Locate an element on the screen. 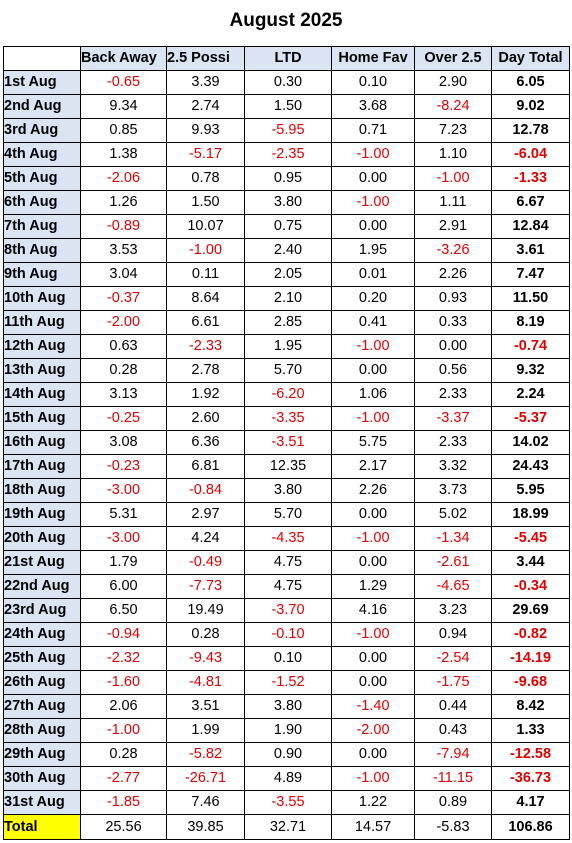  value-cell: 0.33 is located at coordinates (453, 322).